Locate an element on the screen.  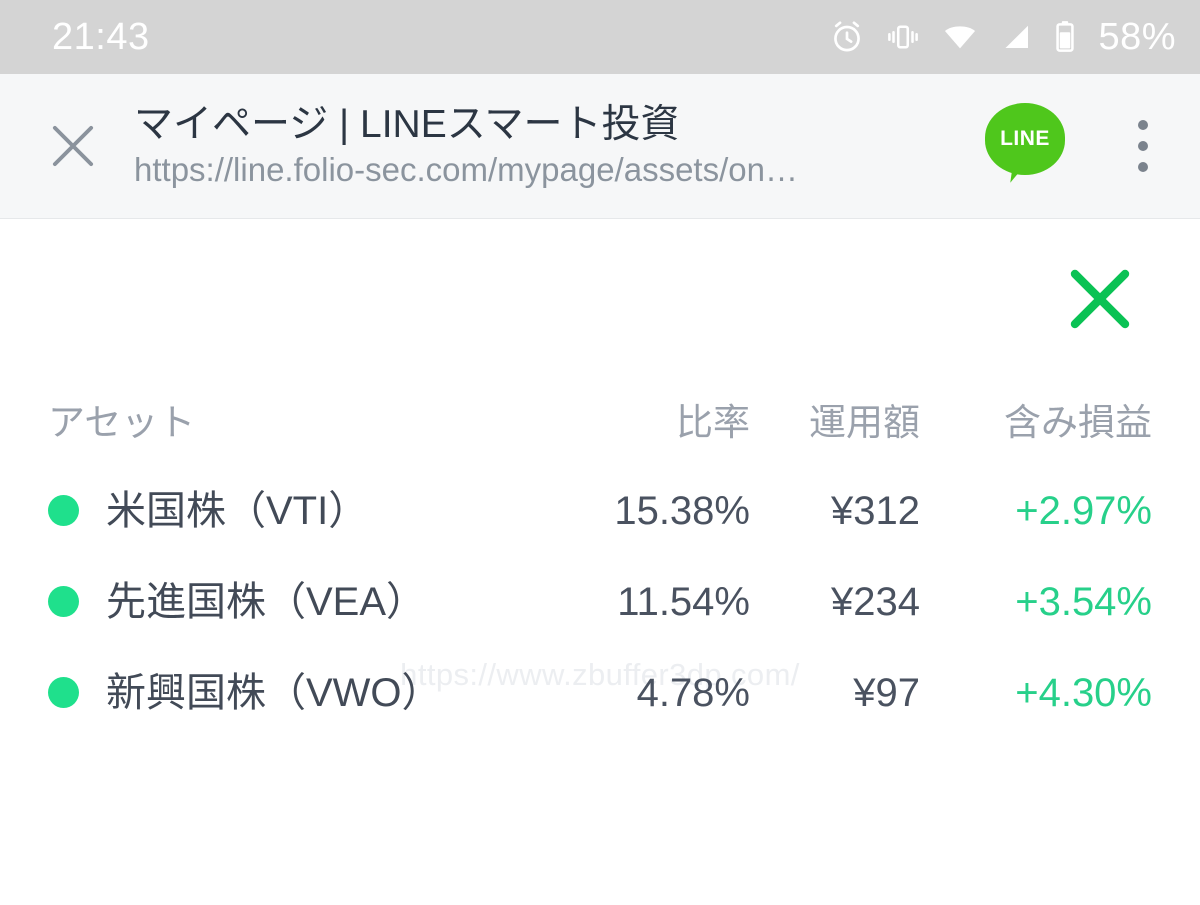
amount-value: ¥234 is located at coordinates (875, 601).